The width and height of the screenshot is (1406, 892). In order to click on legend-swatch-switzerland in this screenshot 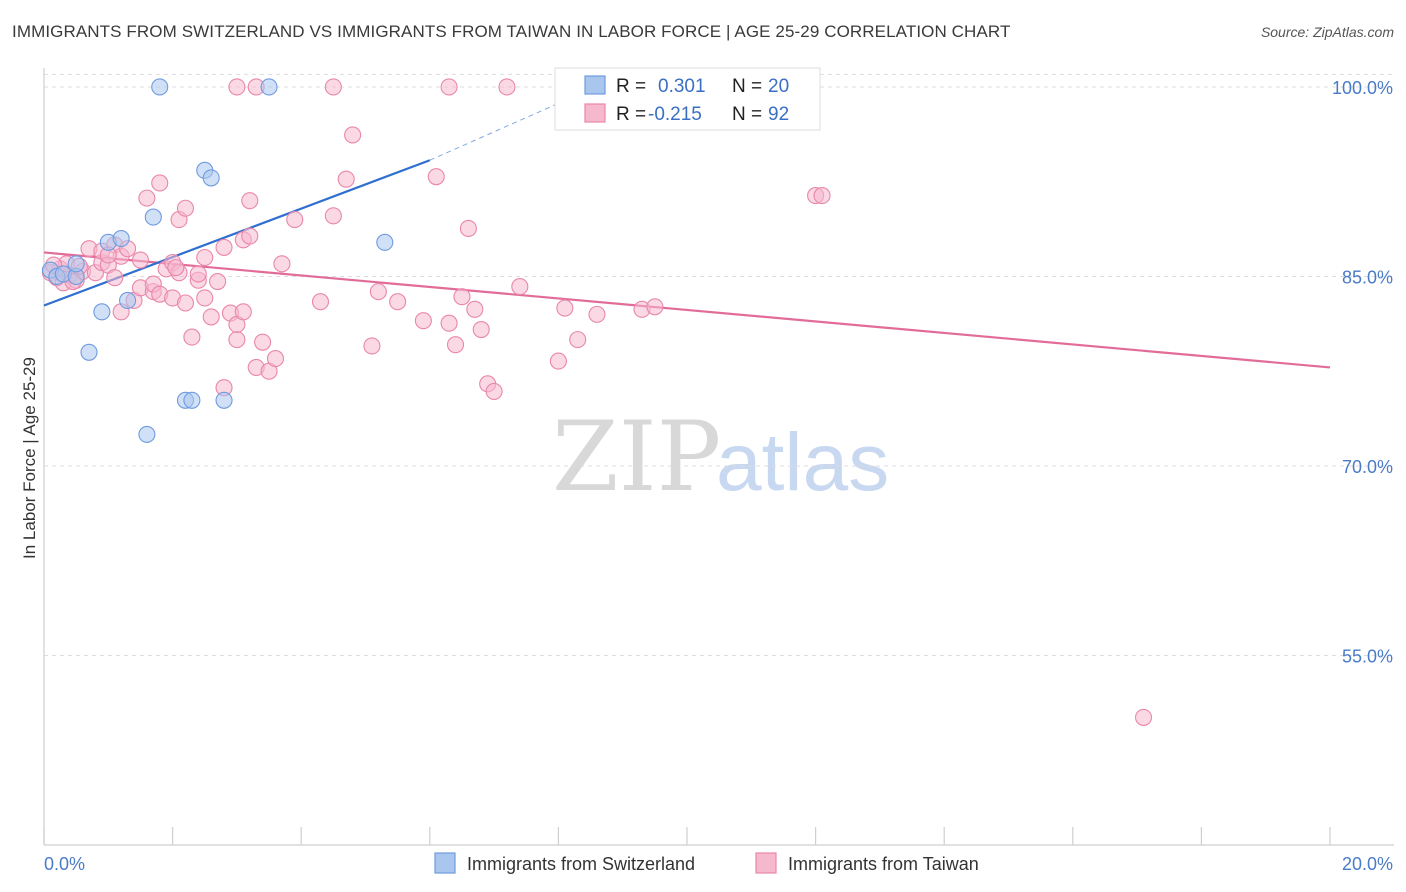, I will do `click(595, 85)`.